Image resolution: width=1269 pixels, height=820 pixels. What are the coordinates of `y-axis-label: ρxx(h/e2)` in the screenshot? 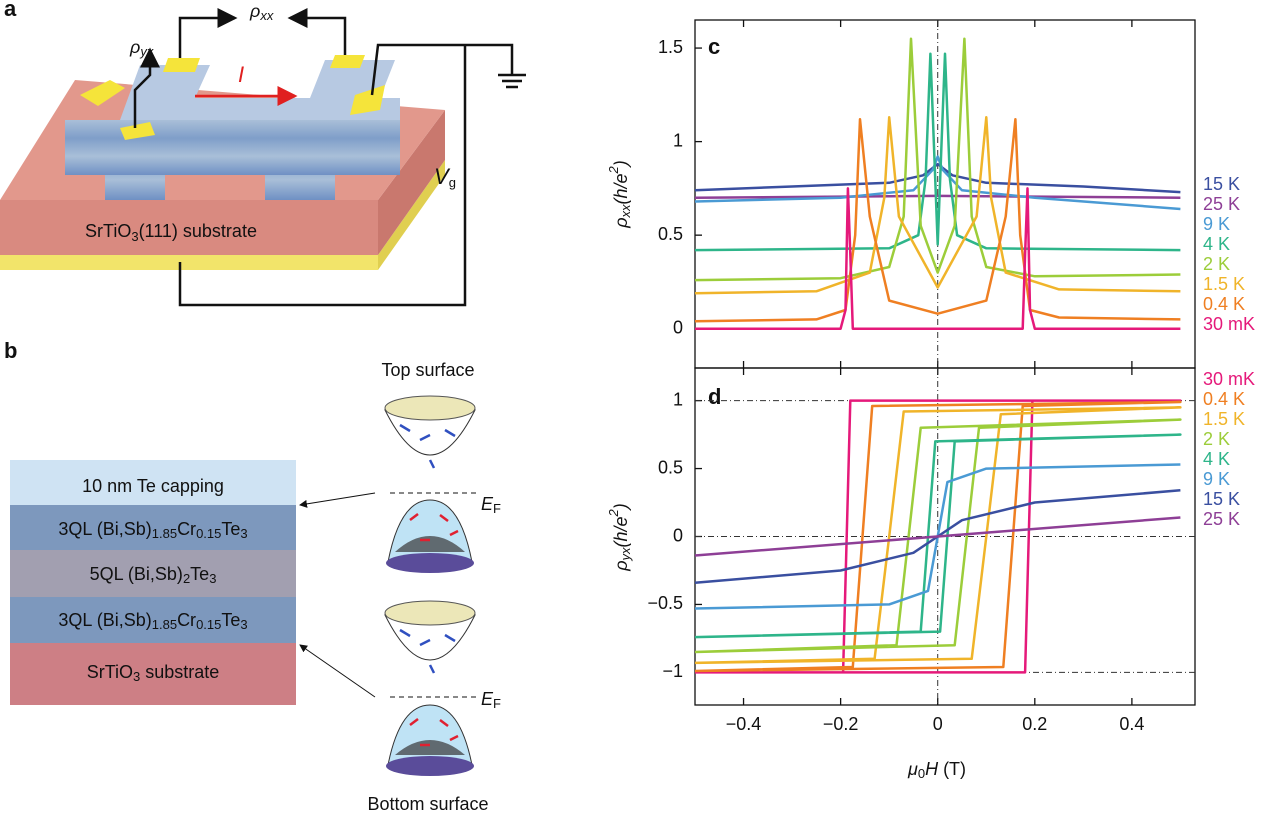 It's located at (619, 194).